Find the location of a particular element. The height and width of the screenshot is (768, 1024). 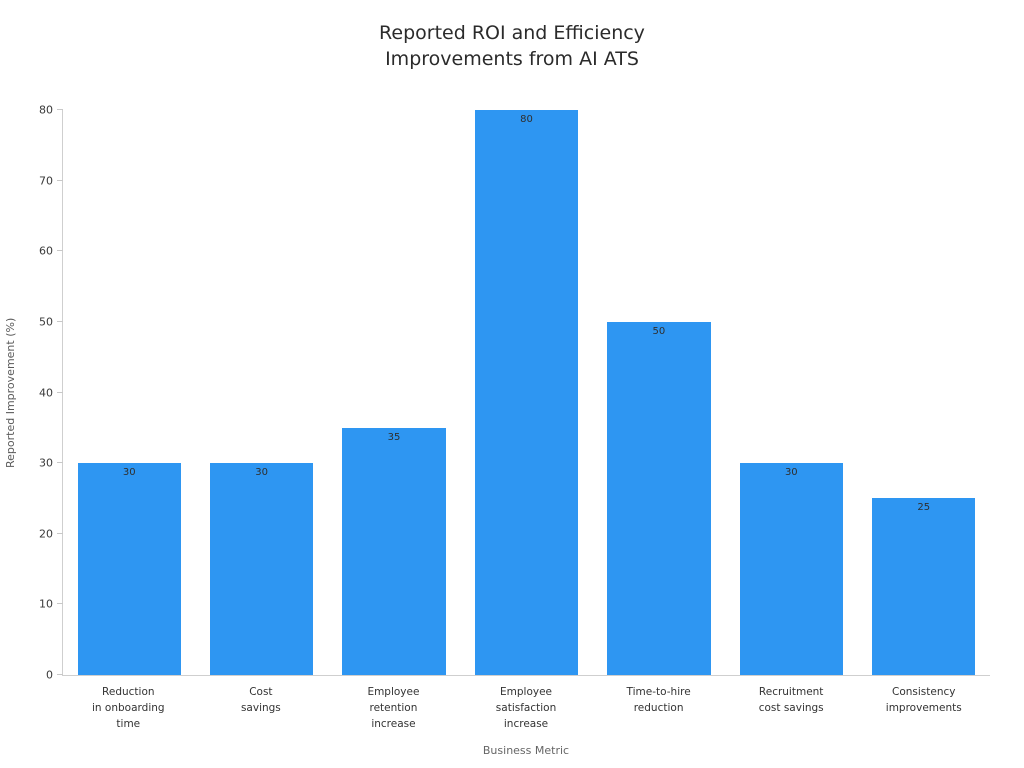

y-tick-label: 10 is located at coordinates (46, 604).